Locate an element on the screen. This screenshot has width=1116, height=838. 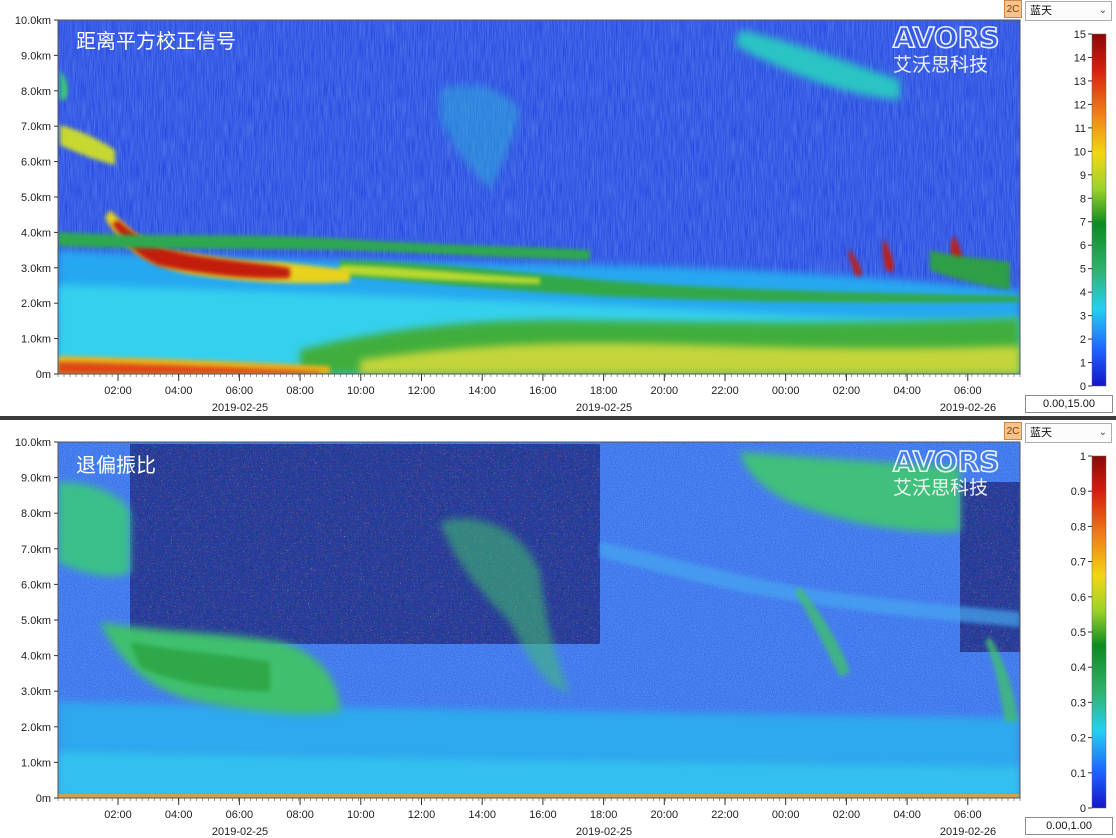
colorbar-tick-label: 10 is located at coordinates (1080, 152).